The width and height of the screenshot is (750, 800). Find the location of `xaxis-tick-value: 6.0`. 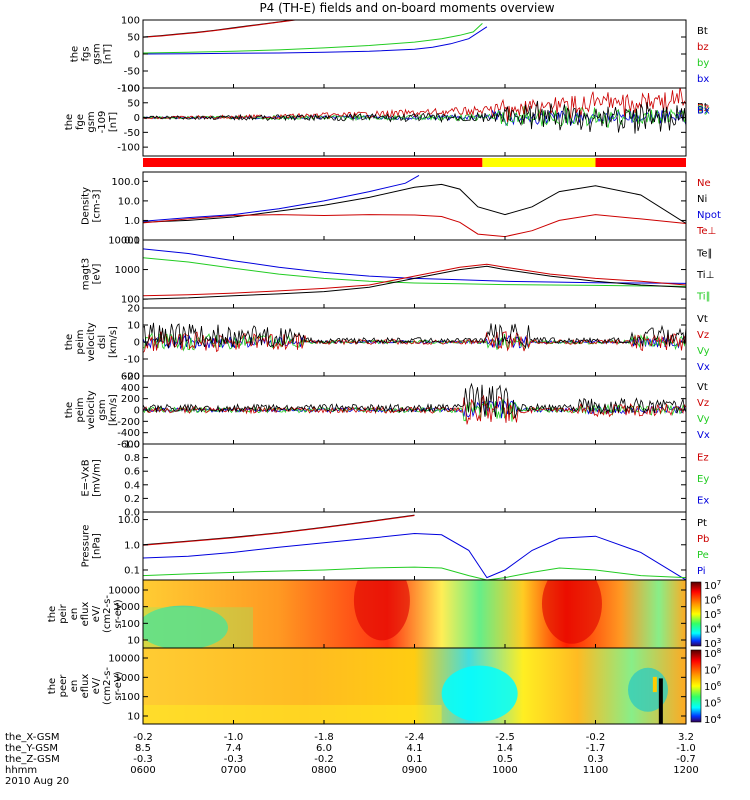

xaxis-tick-value: 6.0 is located at coordinates (324, 748).